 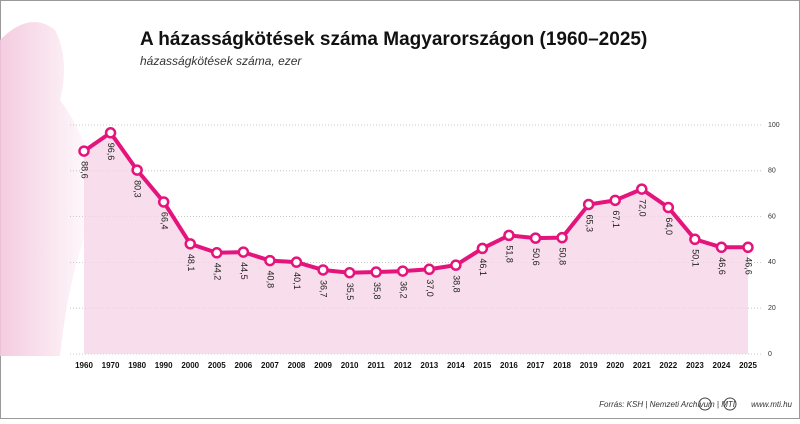 What do you see at coordinates (483, 365) in the screenshot?
I see `x-tick-label: 2015` at bounding box center [483, 365].